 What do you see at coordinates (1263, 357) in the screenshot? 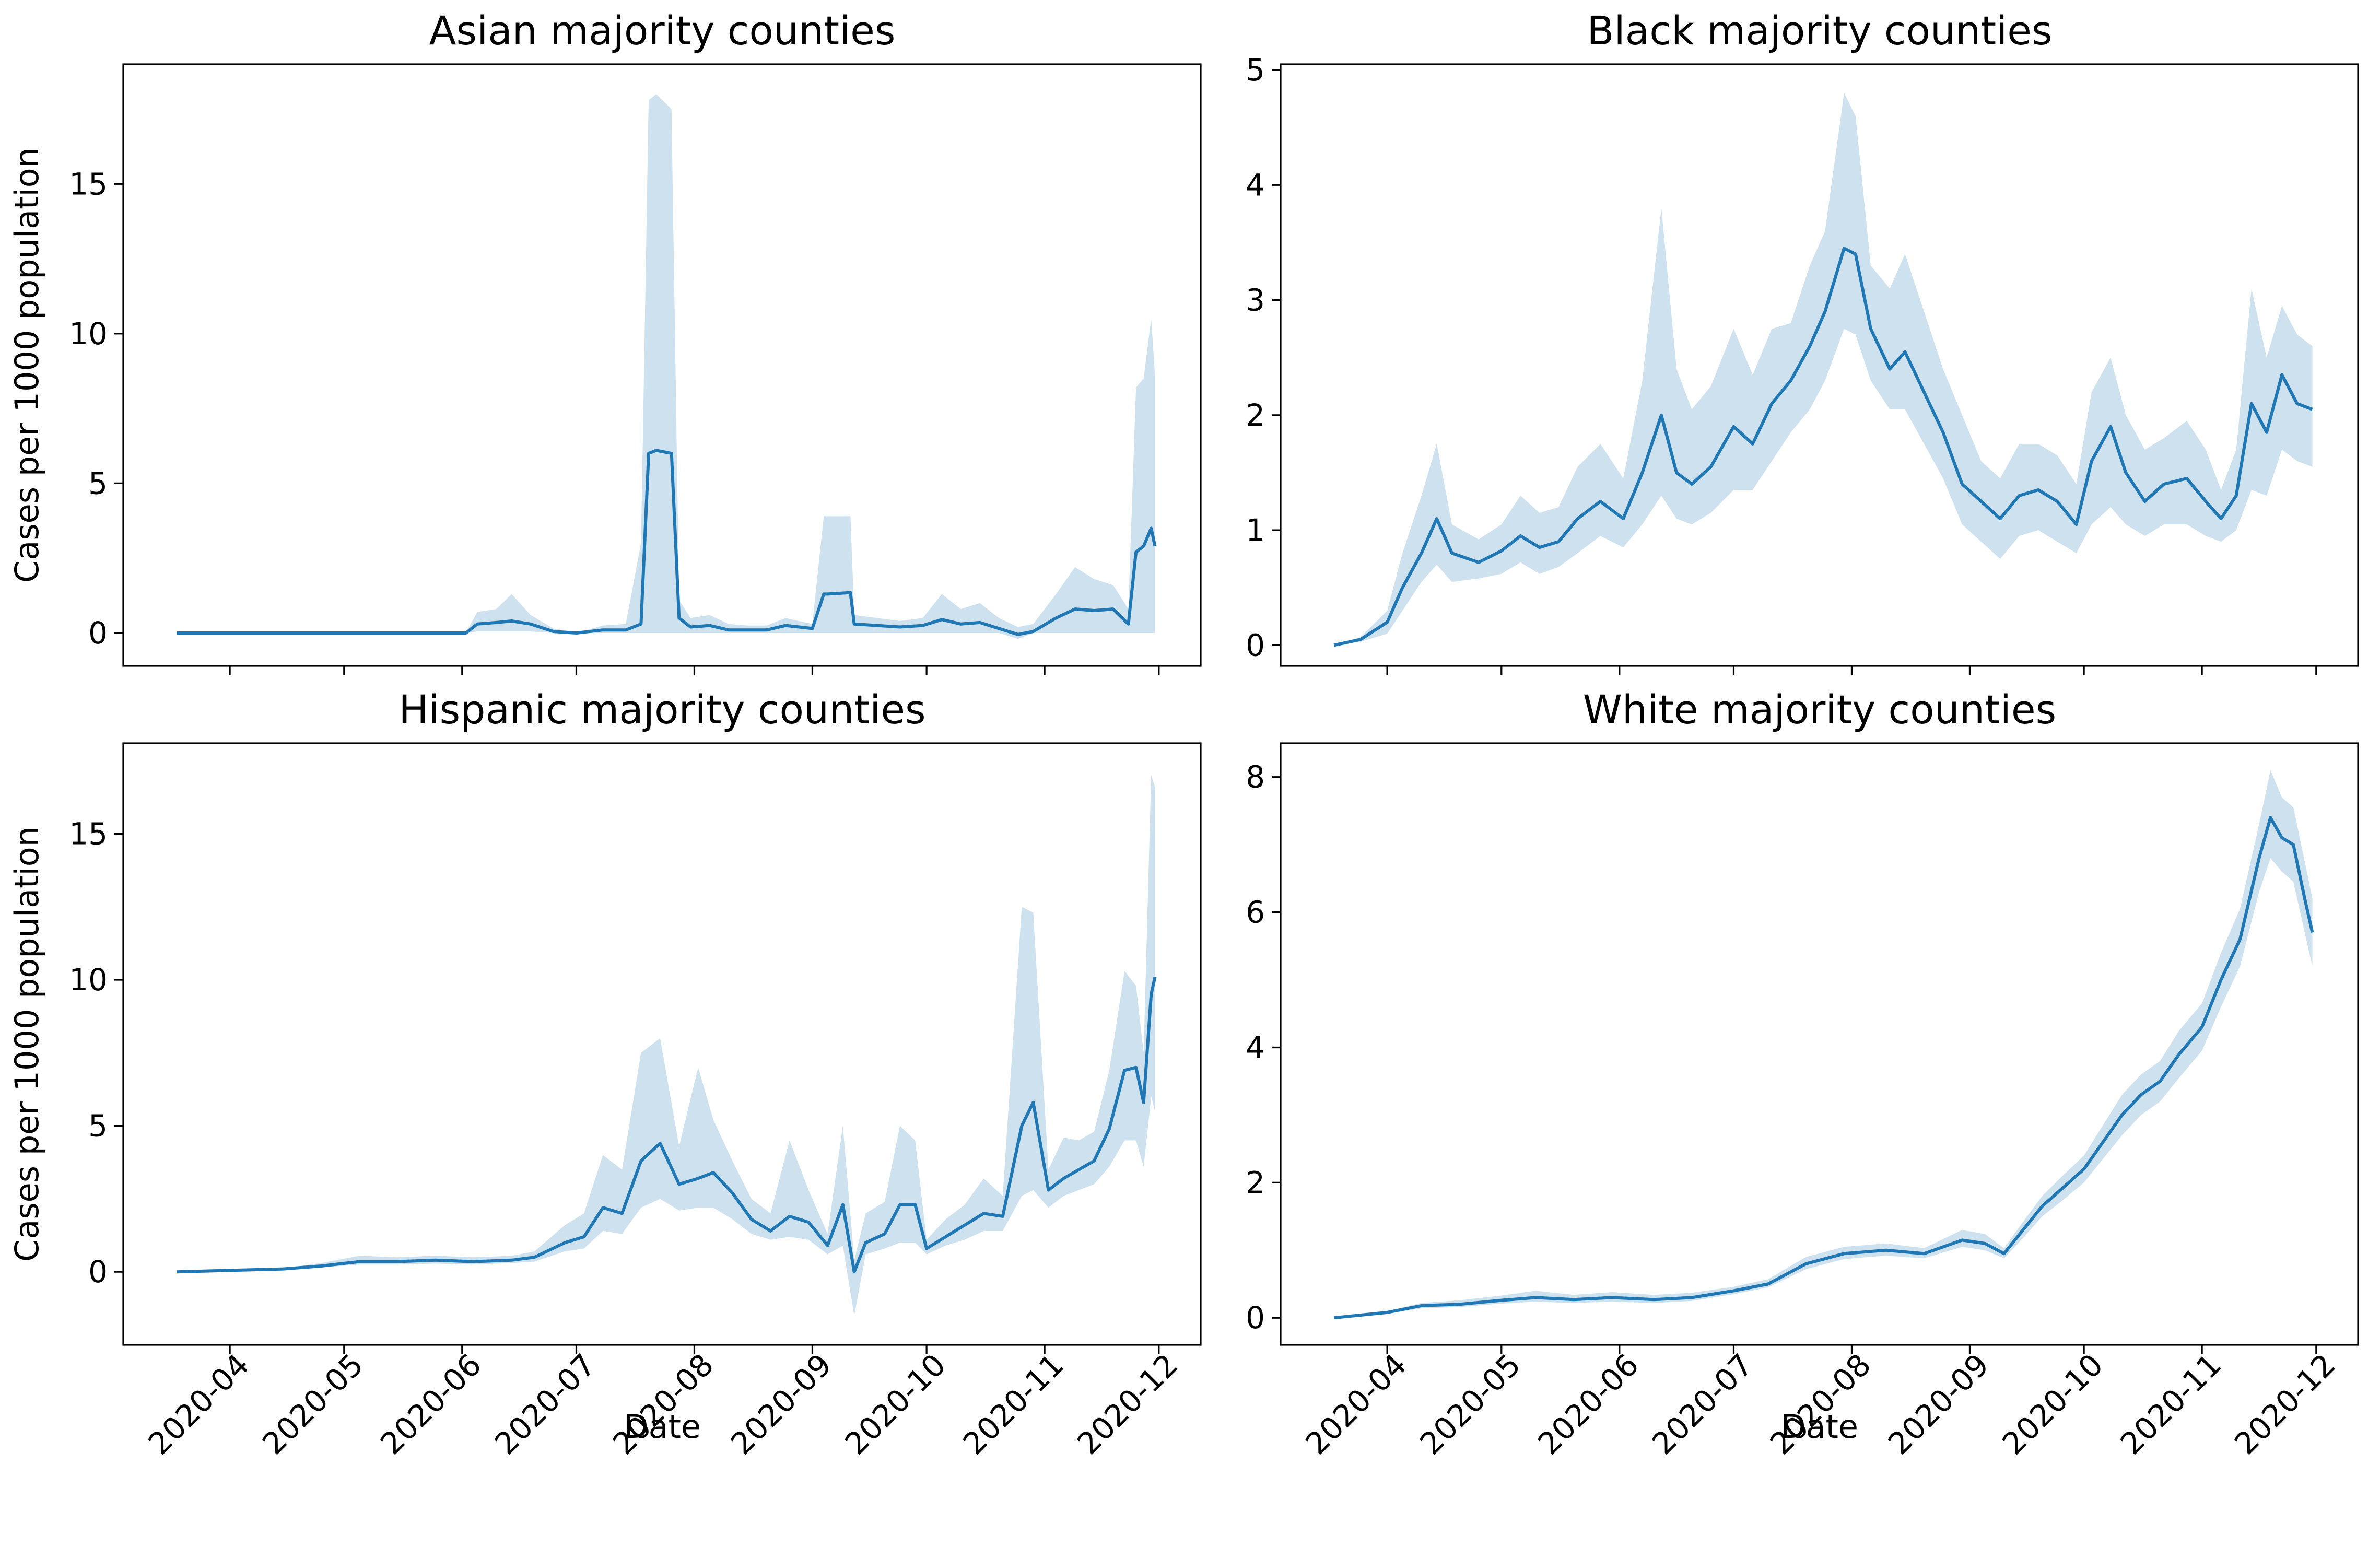
I see `y-ticks: 0 1 2 3 4 5` at bounding box center [1263, 357].